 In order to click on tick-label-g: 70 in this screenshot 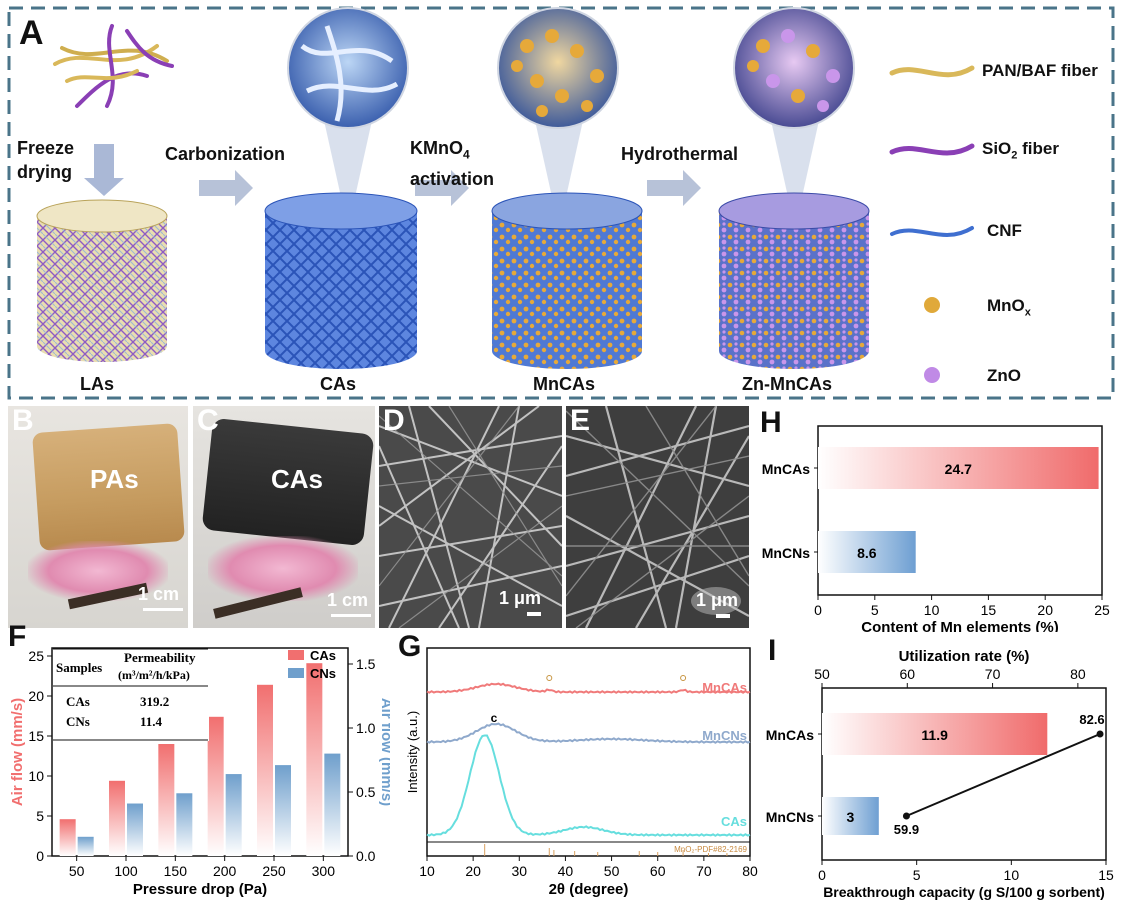, I will do `click(704, 871)`.